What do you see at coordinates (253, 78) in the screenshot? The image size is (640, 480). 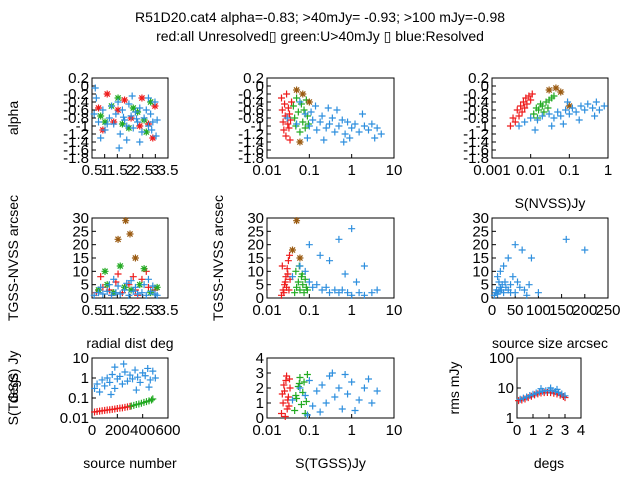 I see `y-tick-label: 0.2` at bounding box center [253, 78].